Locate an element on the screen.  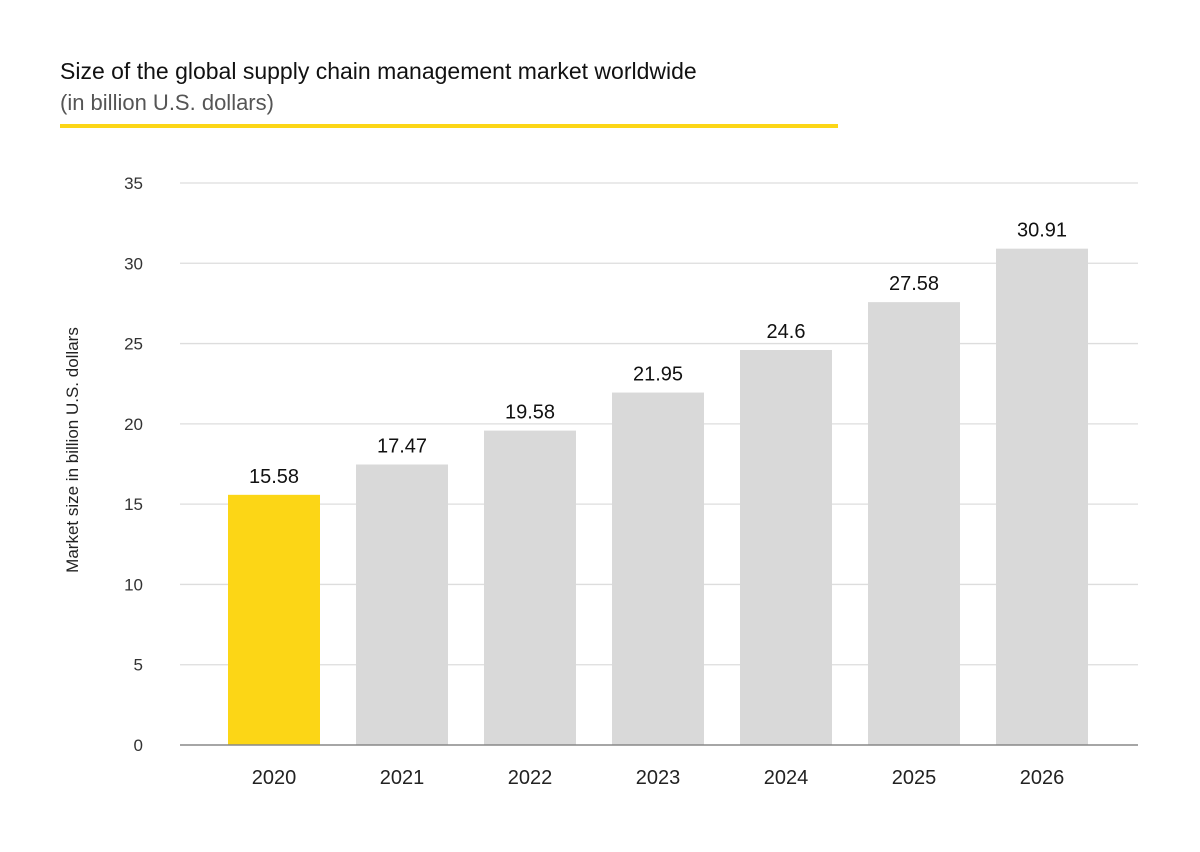
y-tick-label: 10 is located at coordinates (133, 584).